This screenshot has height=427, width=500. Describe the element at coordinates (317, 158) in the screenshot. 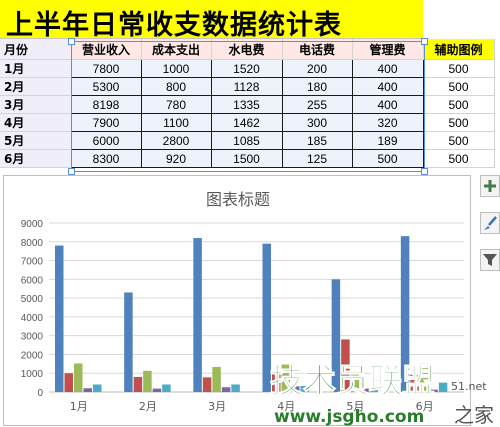

I see `cell-phone: 125` at that location.